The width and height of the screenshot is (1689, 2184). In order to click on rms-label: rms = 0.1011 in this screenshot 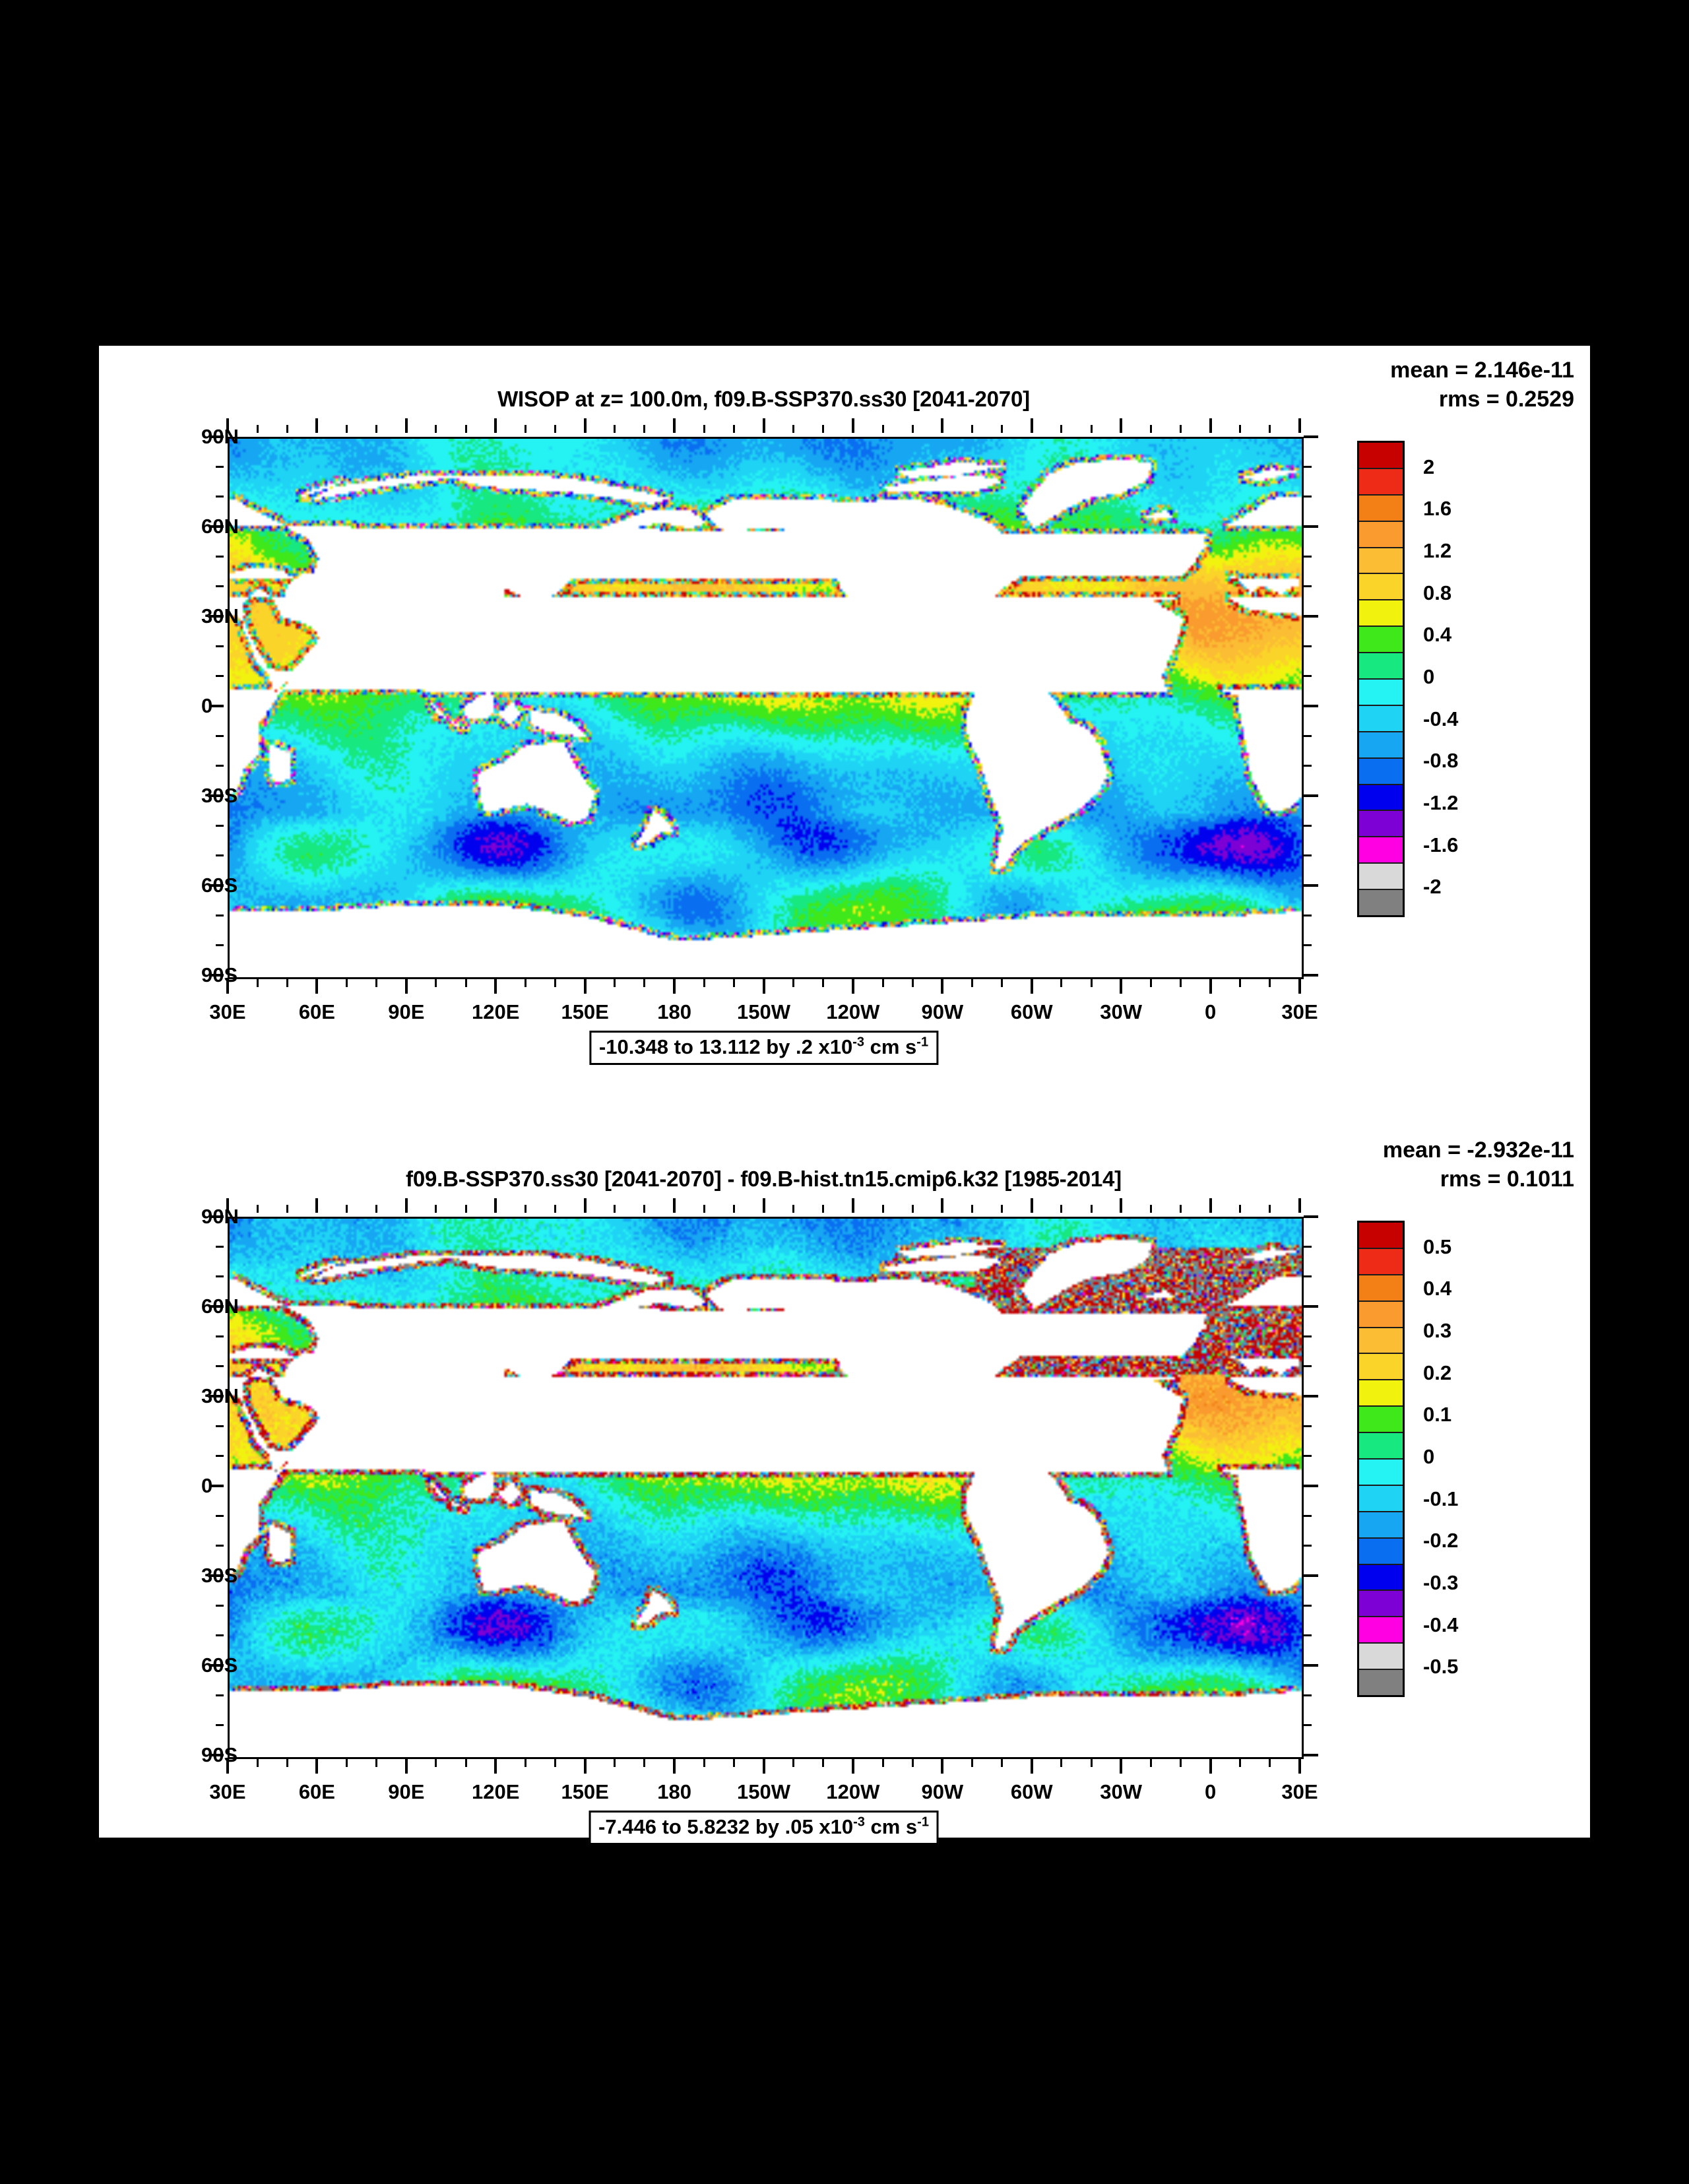, I will do `click(1507, 1179)`.